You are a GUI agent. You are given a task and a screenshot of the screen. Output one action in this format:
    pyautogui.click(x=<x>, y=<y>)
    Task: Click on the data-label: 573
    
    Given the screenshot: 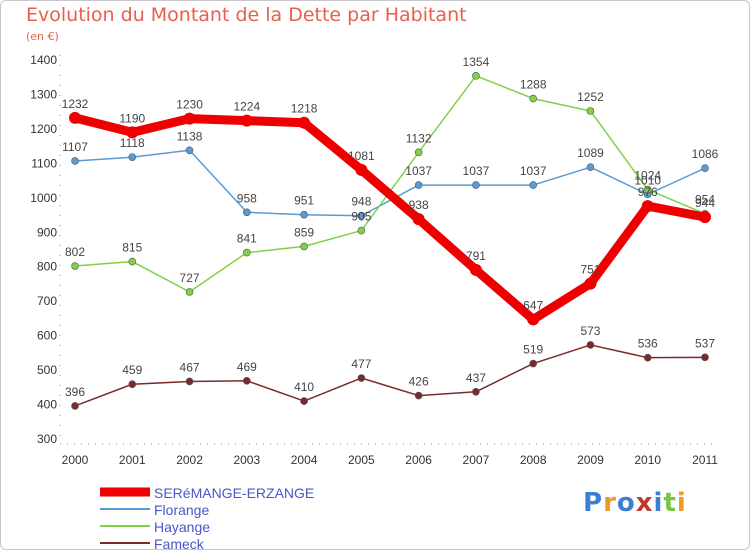 What is the action you would take?
    pyautogui.click(x=590, y=331)
    